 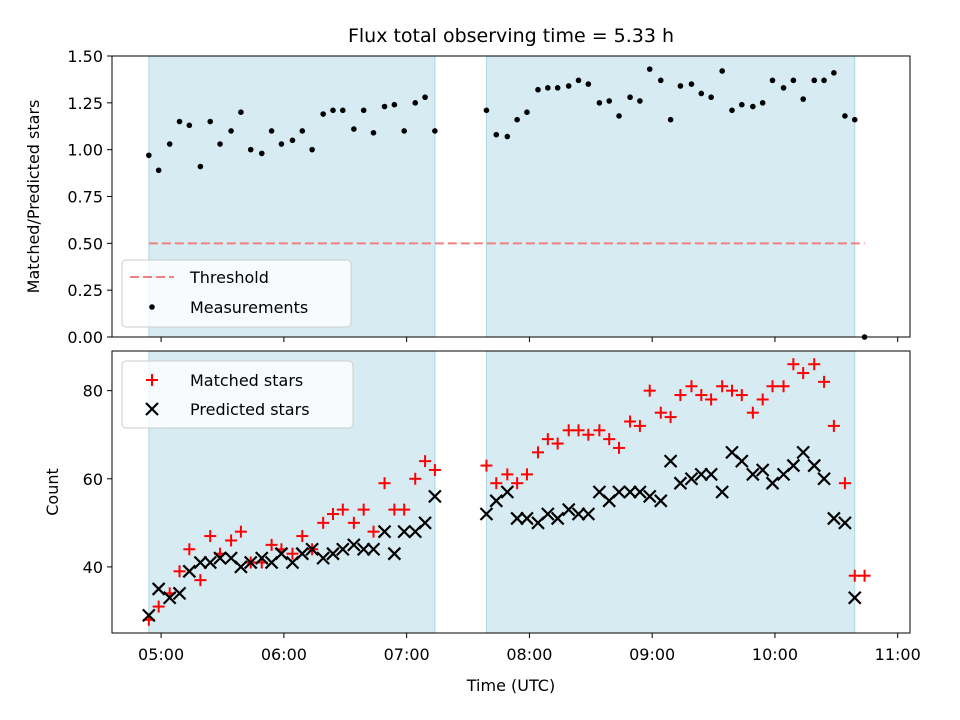 What do you see at coordinates (152, 409) in the screenshot?
I see `legend-predicted-swatch` at bounding box center [152, 409].